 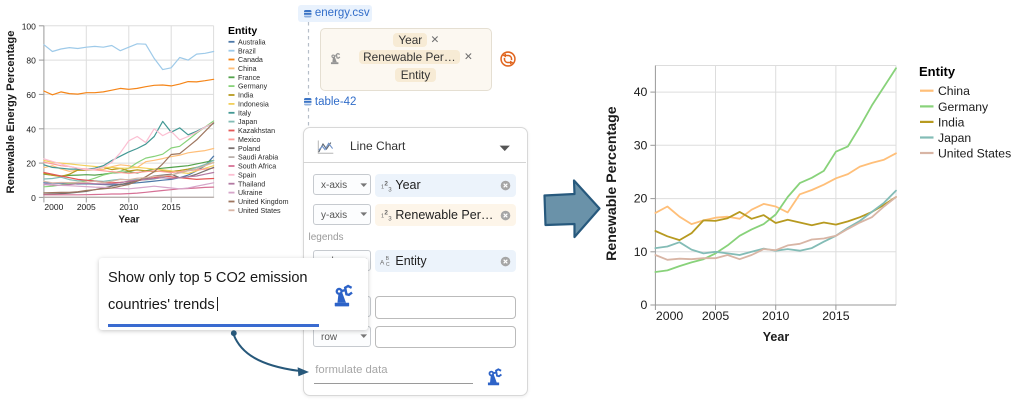 I want to click on svg-text: 30, so click(x=641, y=145).